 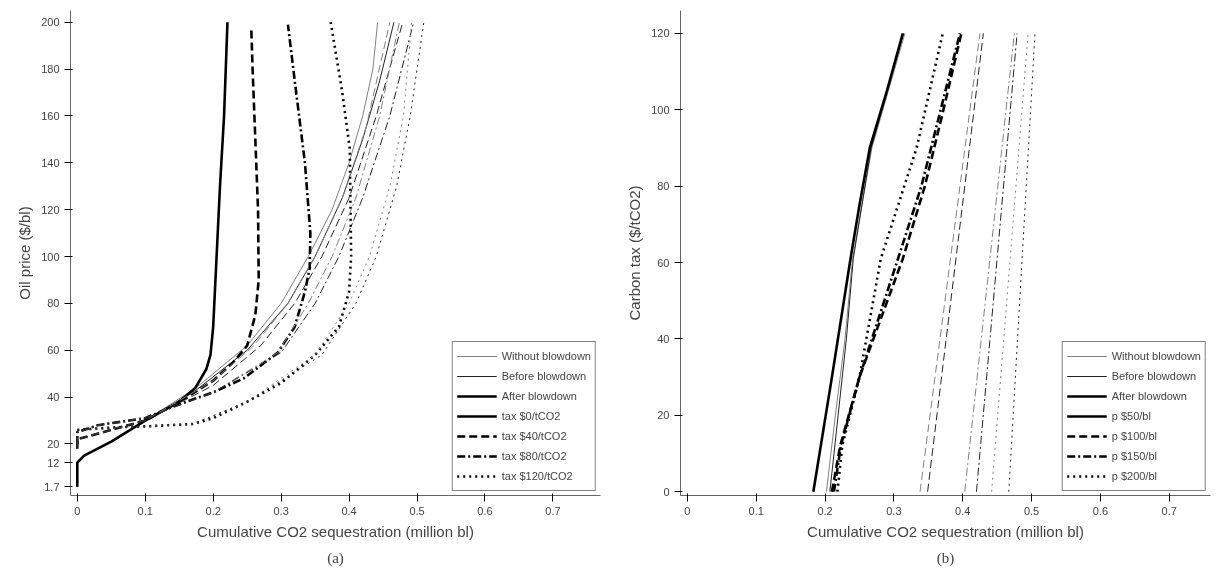 What do you see at coordinates (537, 476) in the screenshot?
I see `legend-label: tax $120/tCO2` at bounding box center [537, 476].